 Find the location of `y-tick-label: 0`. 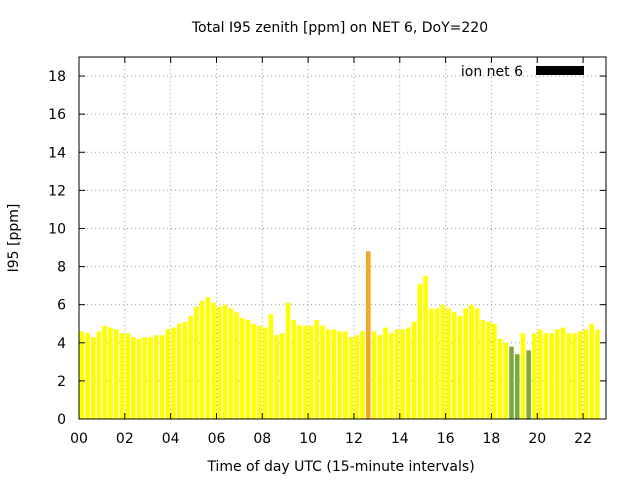

y-tick-label: 0 is located at coordinates (61, 420).